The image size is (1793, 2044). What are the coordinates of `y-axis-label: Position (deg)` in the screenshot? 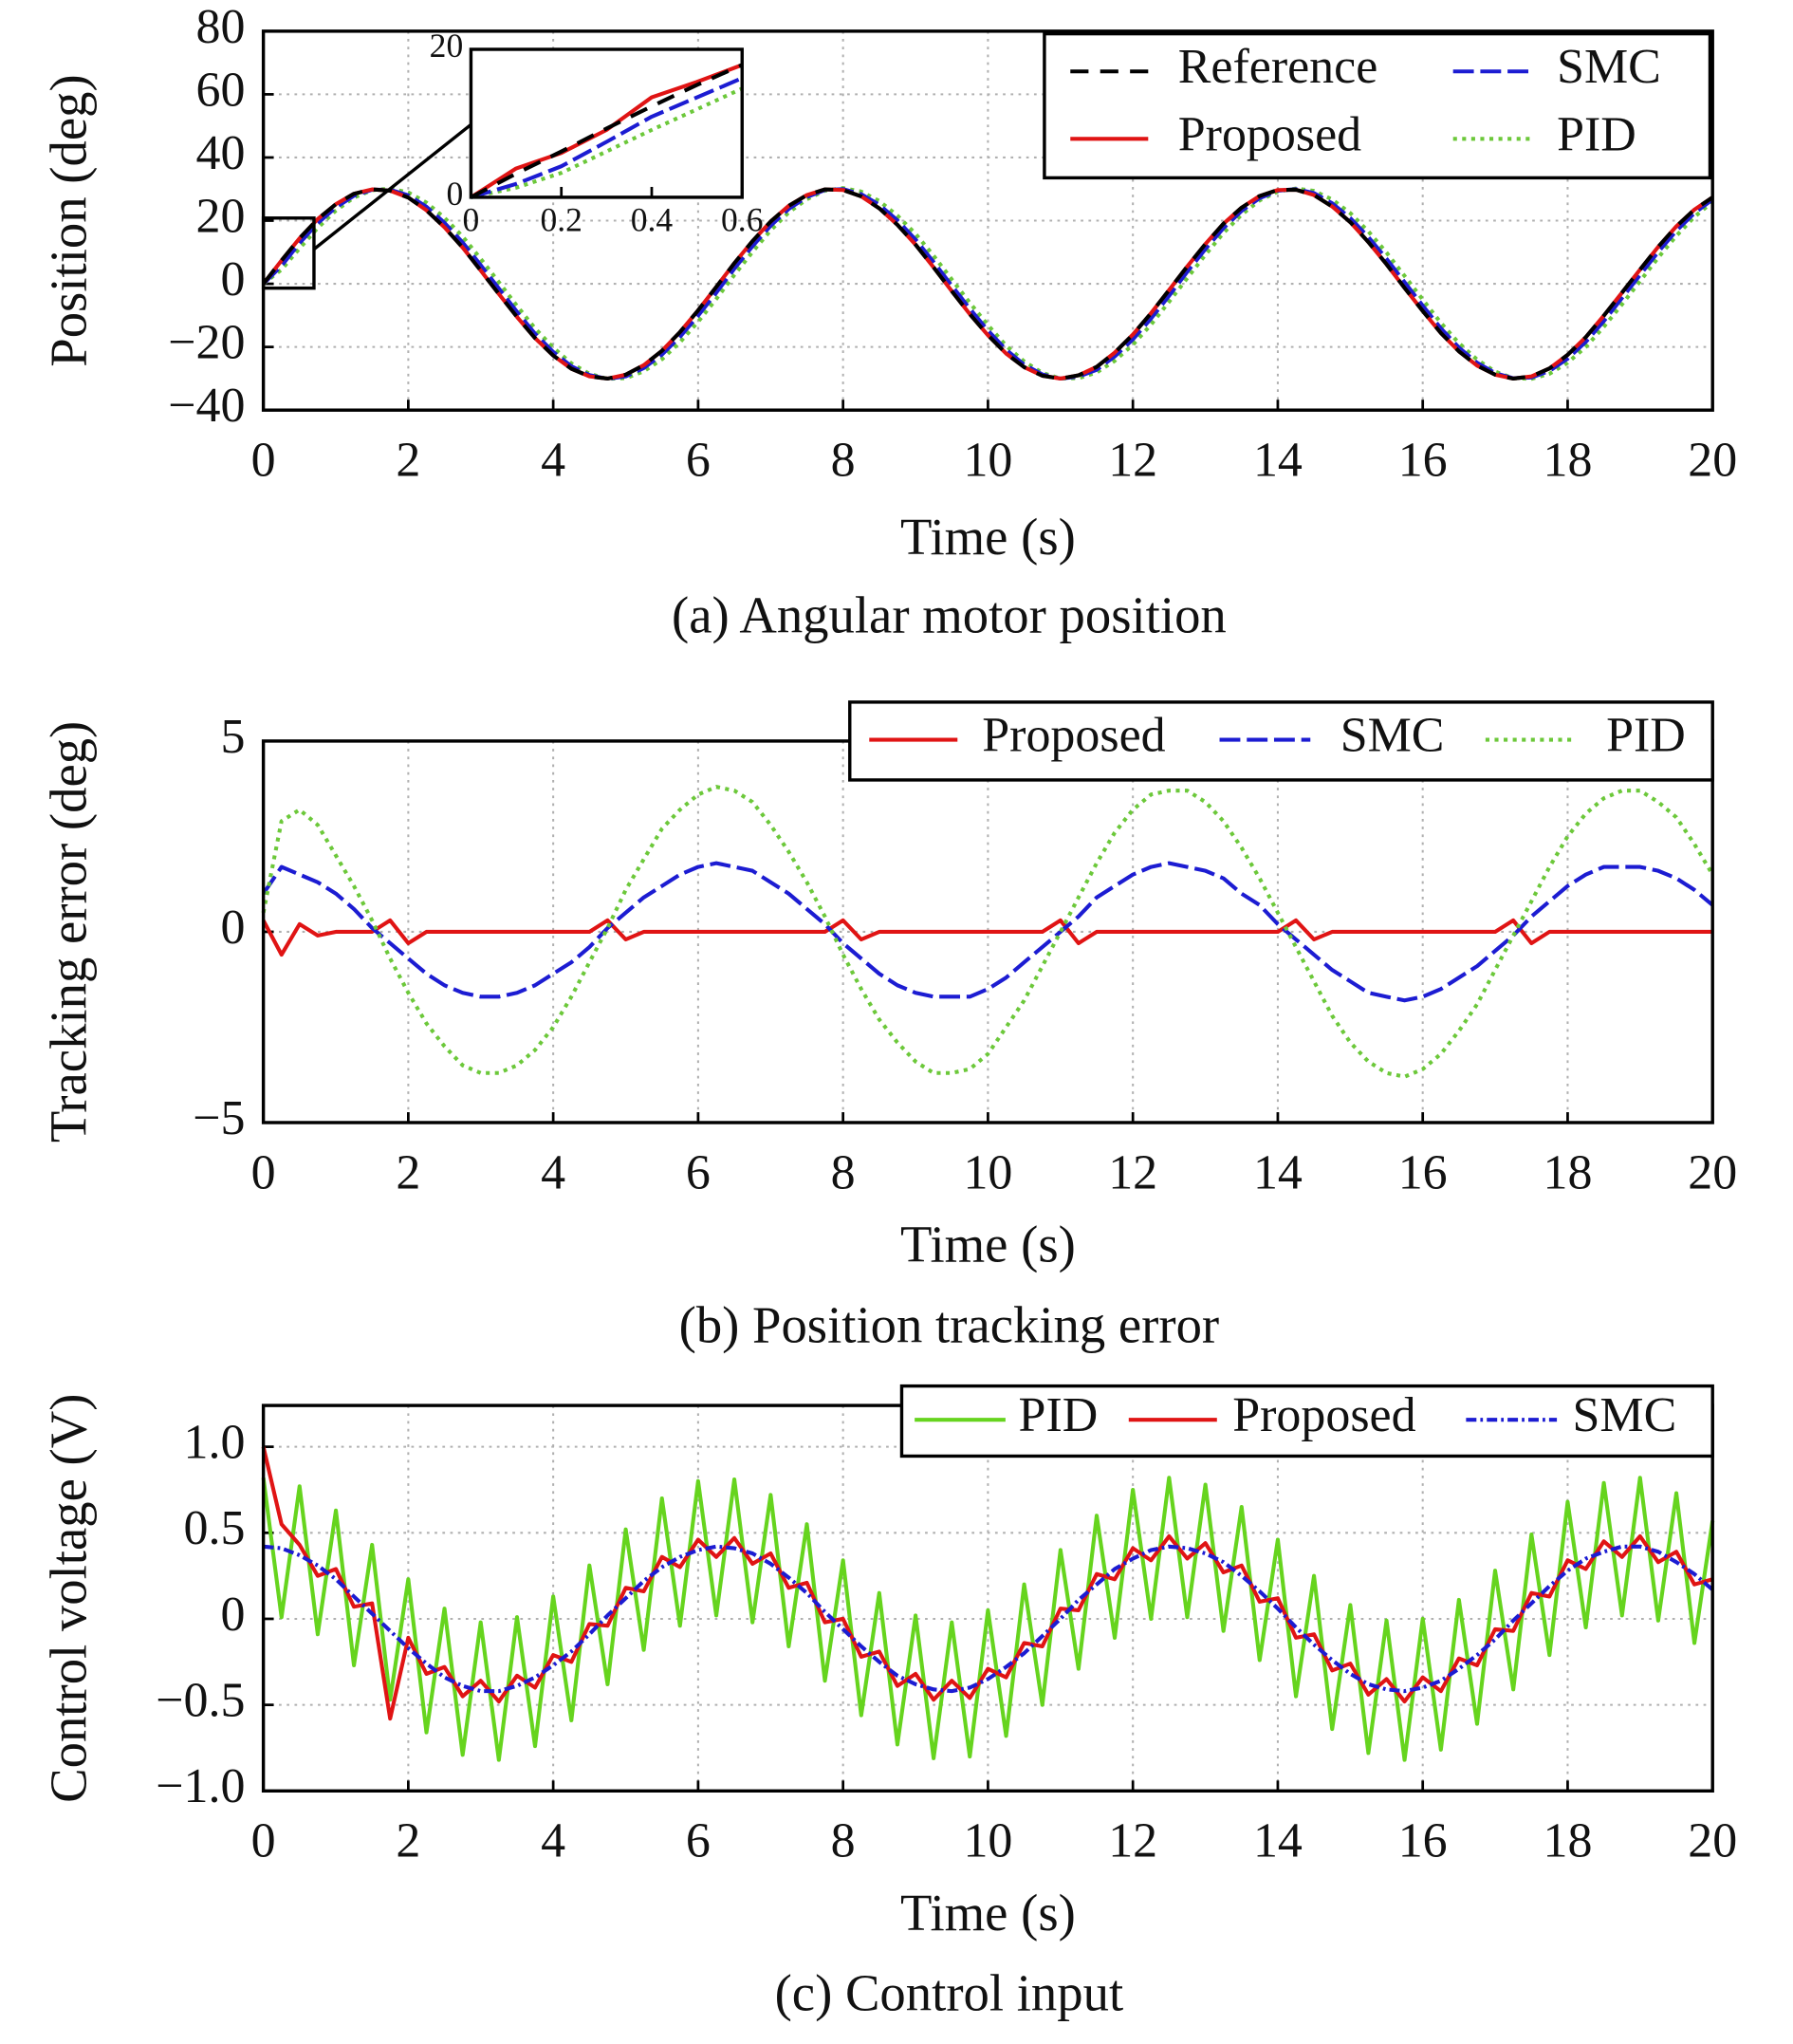 It's located at (68, 220).